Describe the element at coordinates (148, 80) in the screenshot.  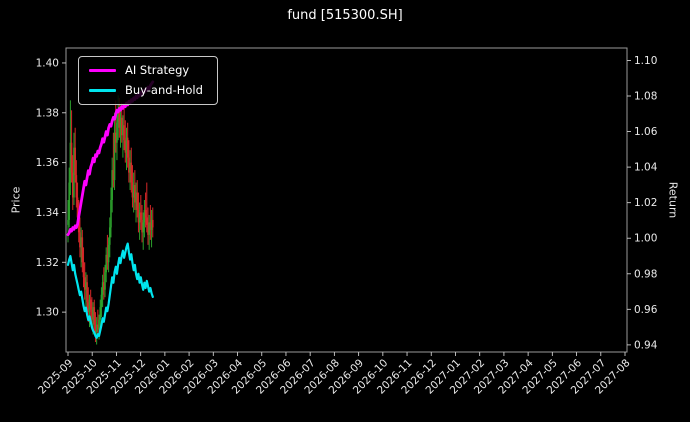
I see `legend: AI Strategy Buy-and-Hold` at that location.